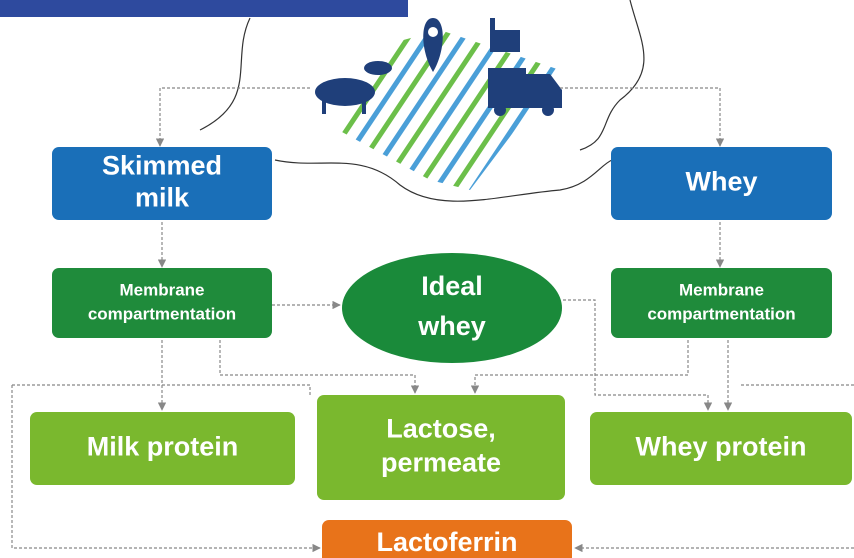 The width and height of the screenshot is (854, 558). I want to click on node-label: Milk protein, so click(163, 447).